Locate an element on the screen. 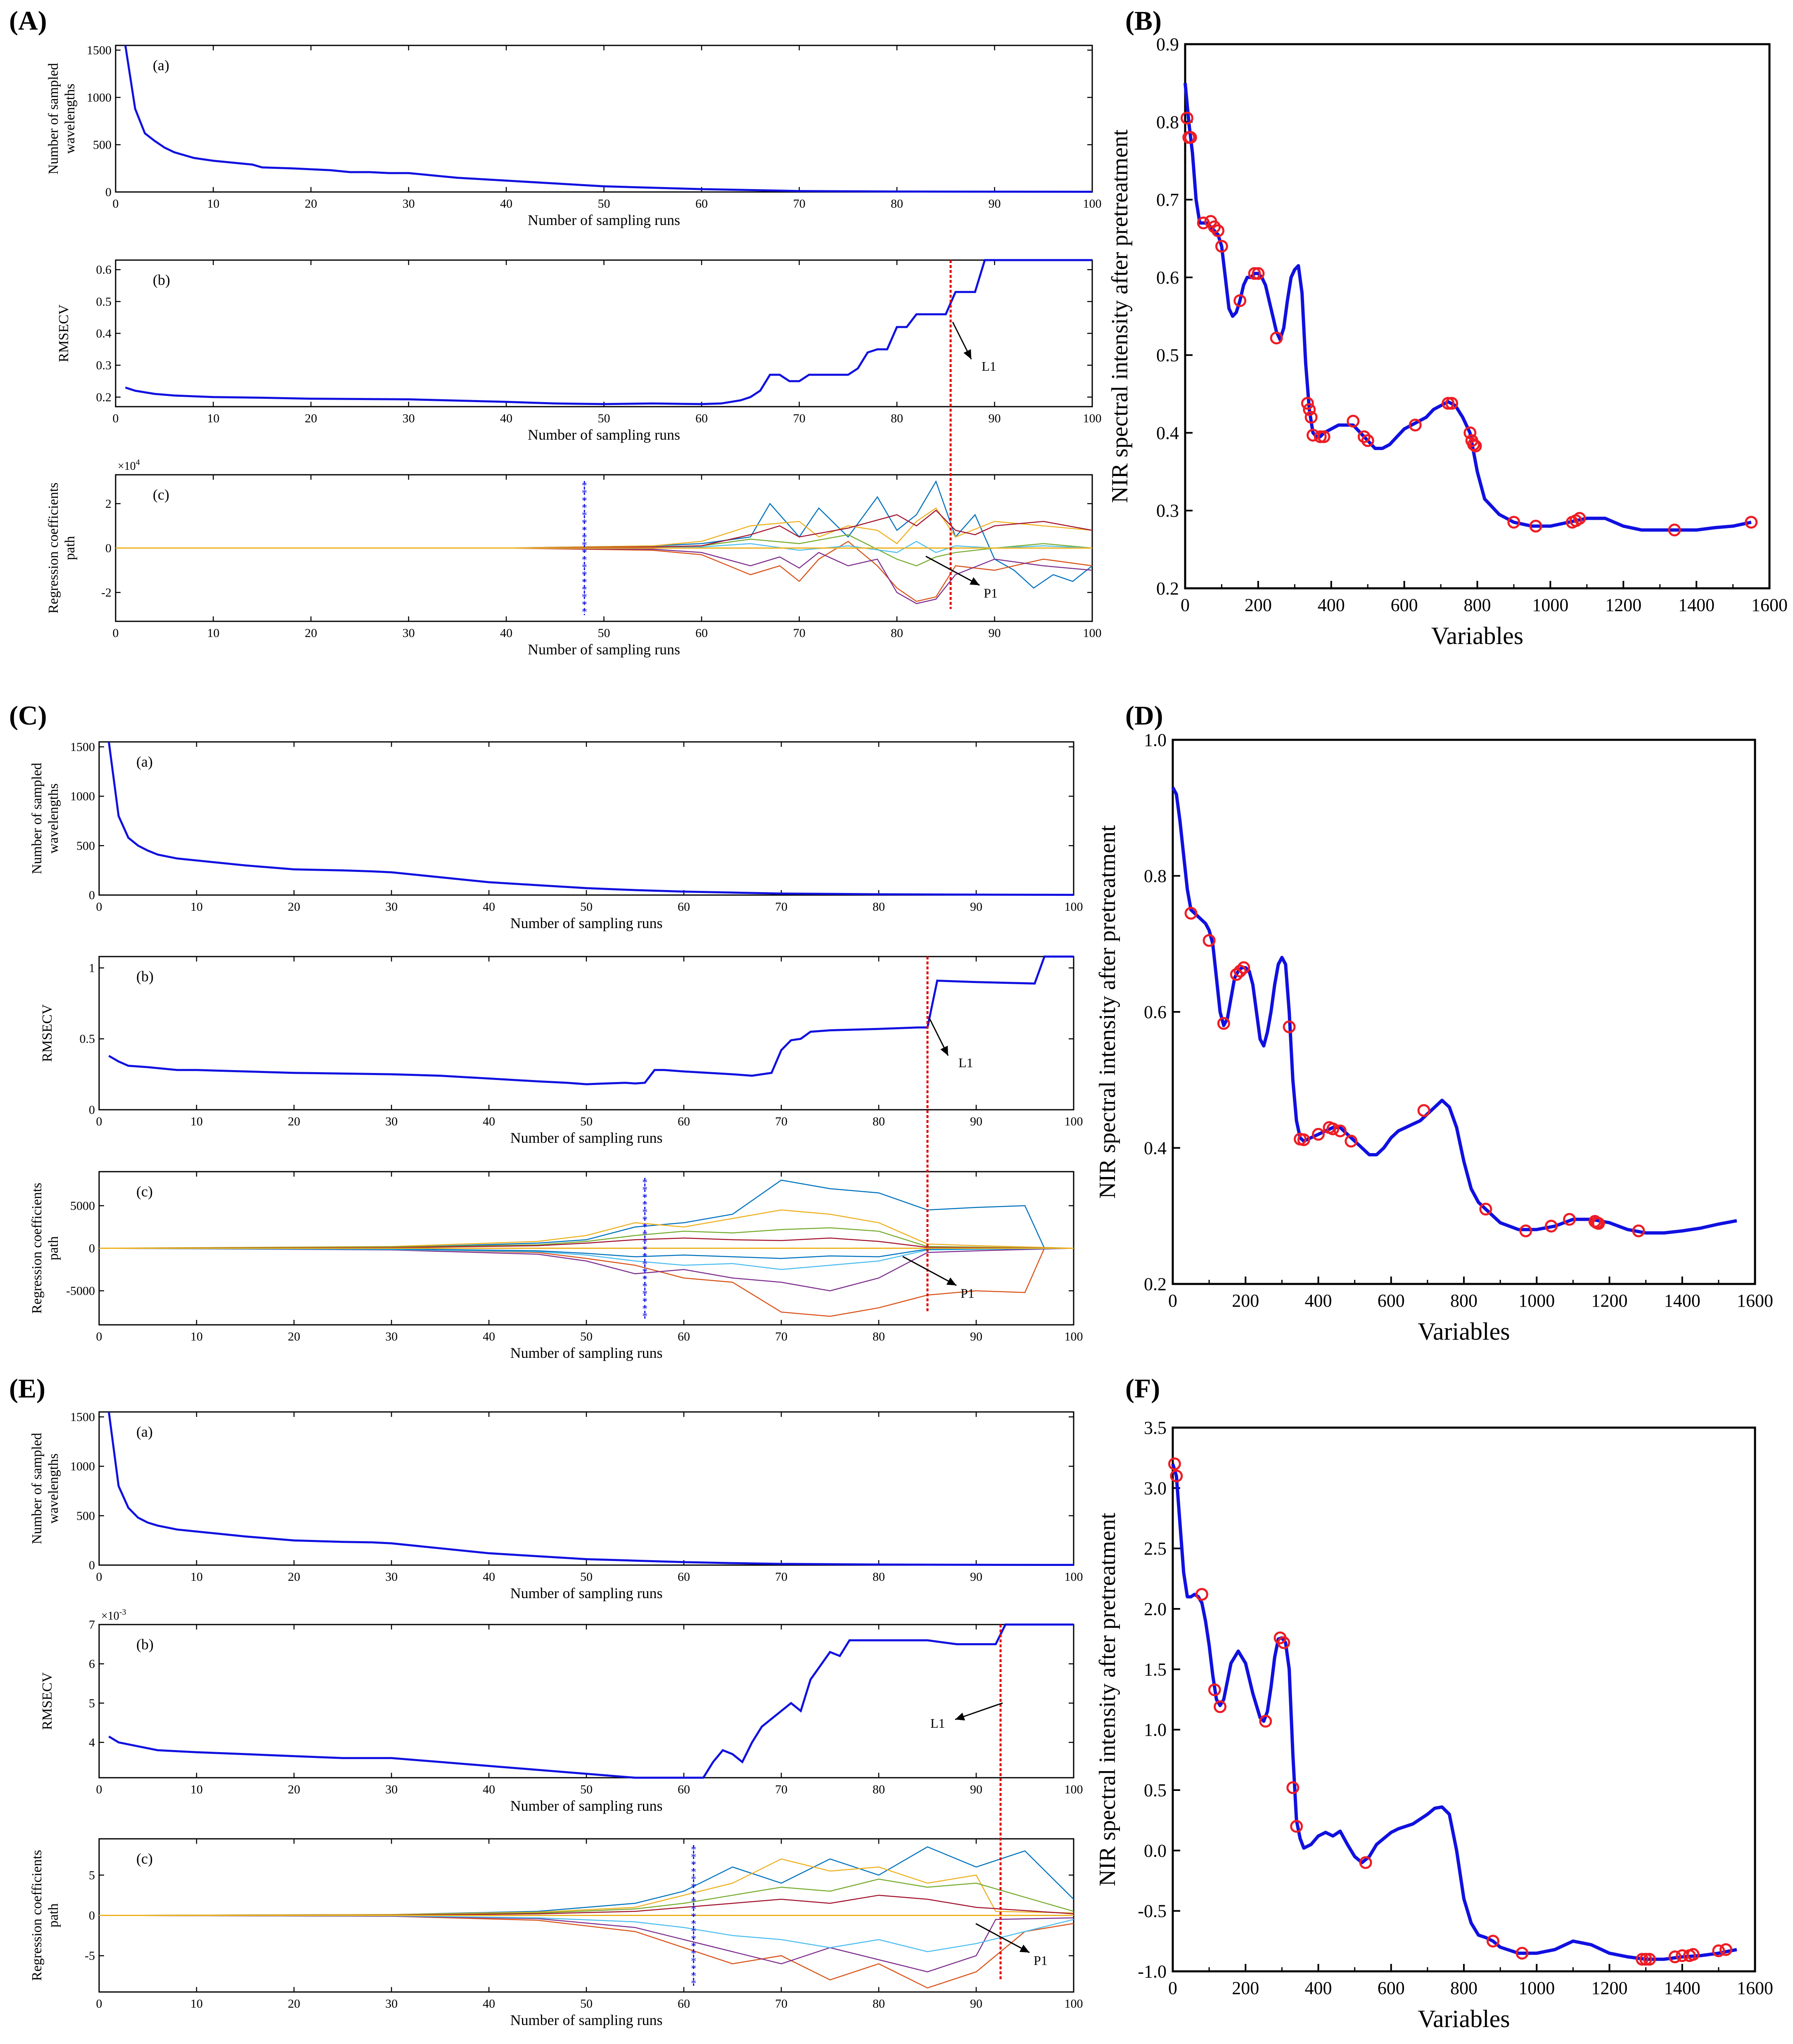 The image size is (1793, 2044). panel-label: (E) is located at coordinates (27, 1389).